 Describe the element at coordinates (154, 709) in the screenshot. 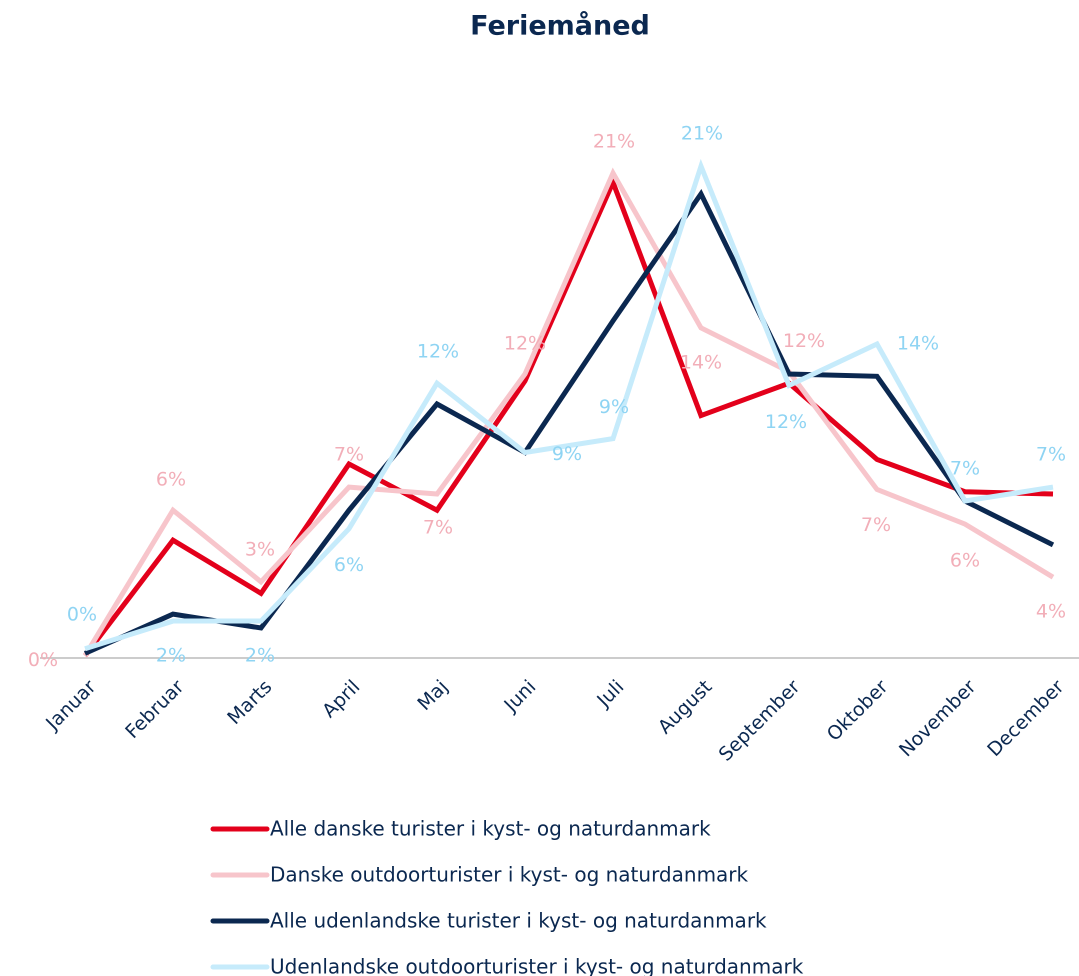

I see `x-tick-label: Februar` at that location.